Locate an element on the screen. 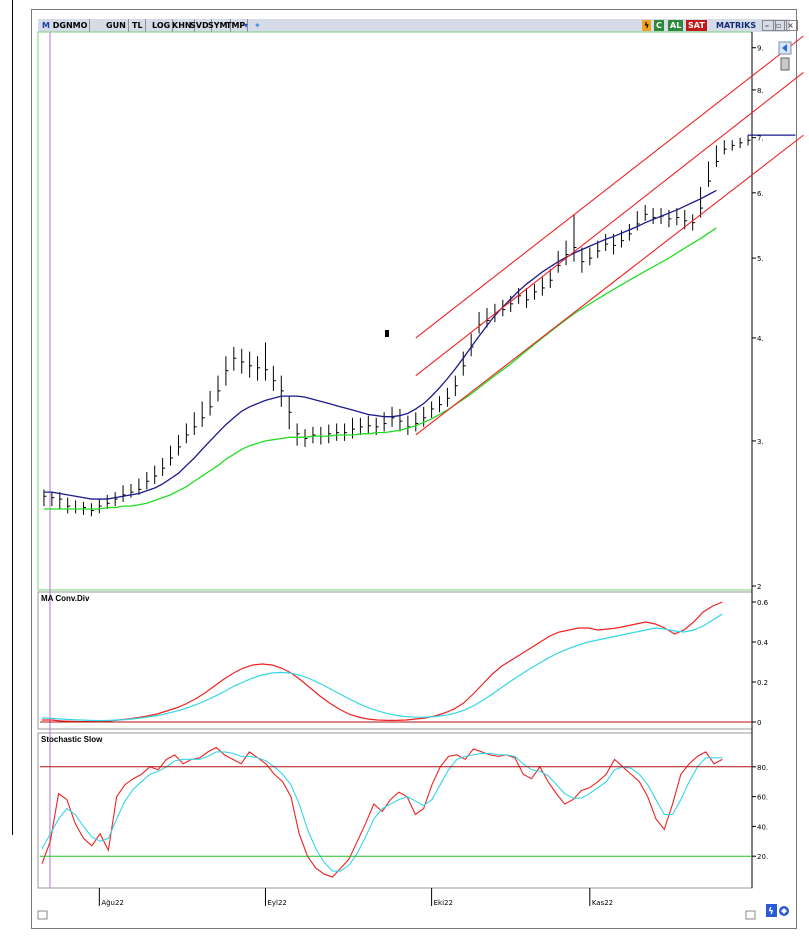 Image resolution: width=809 pixels, height=938 pixels. lightning-icon: ϟ is located at coordinates (647, 25).